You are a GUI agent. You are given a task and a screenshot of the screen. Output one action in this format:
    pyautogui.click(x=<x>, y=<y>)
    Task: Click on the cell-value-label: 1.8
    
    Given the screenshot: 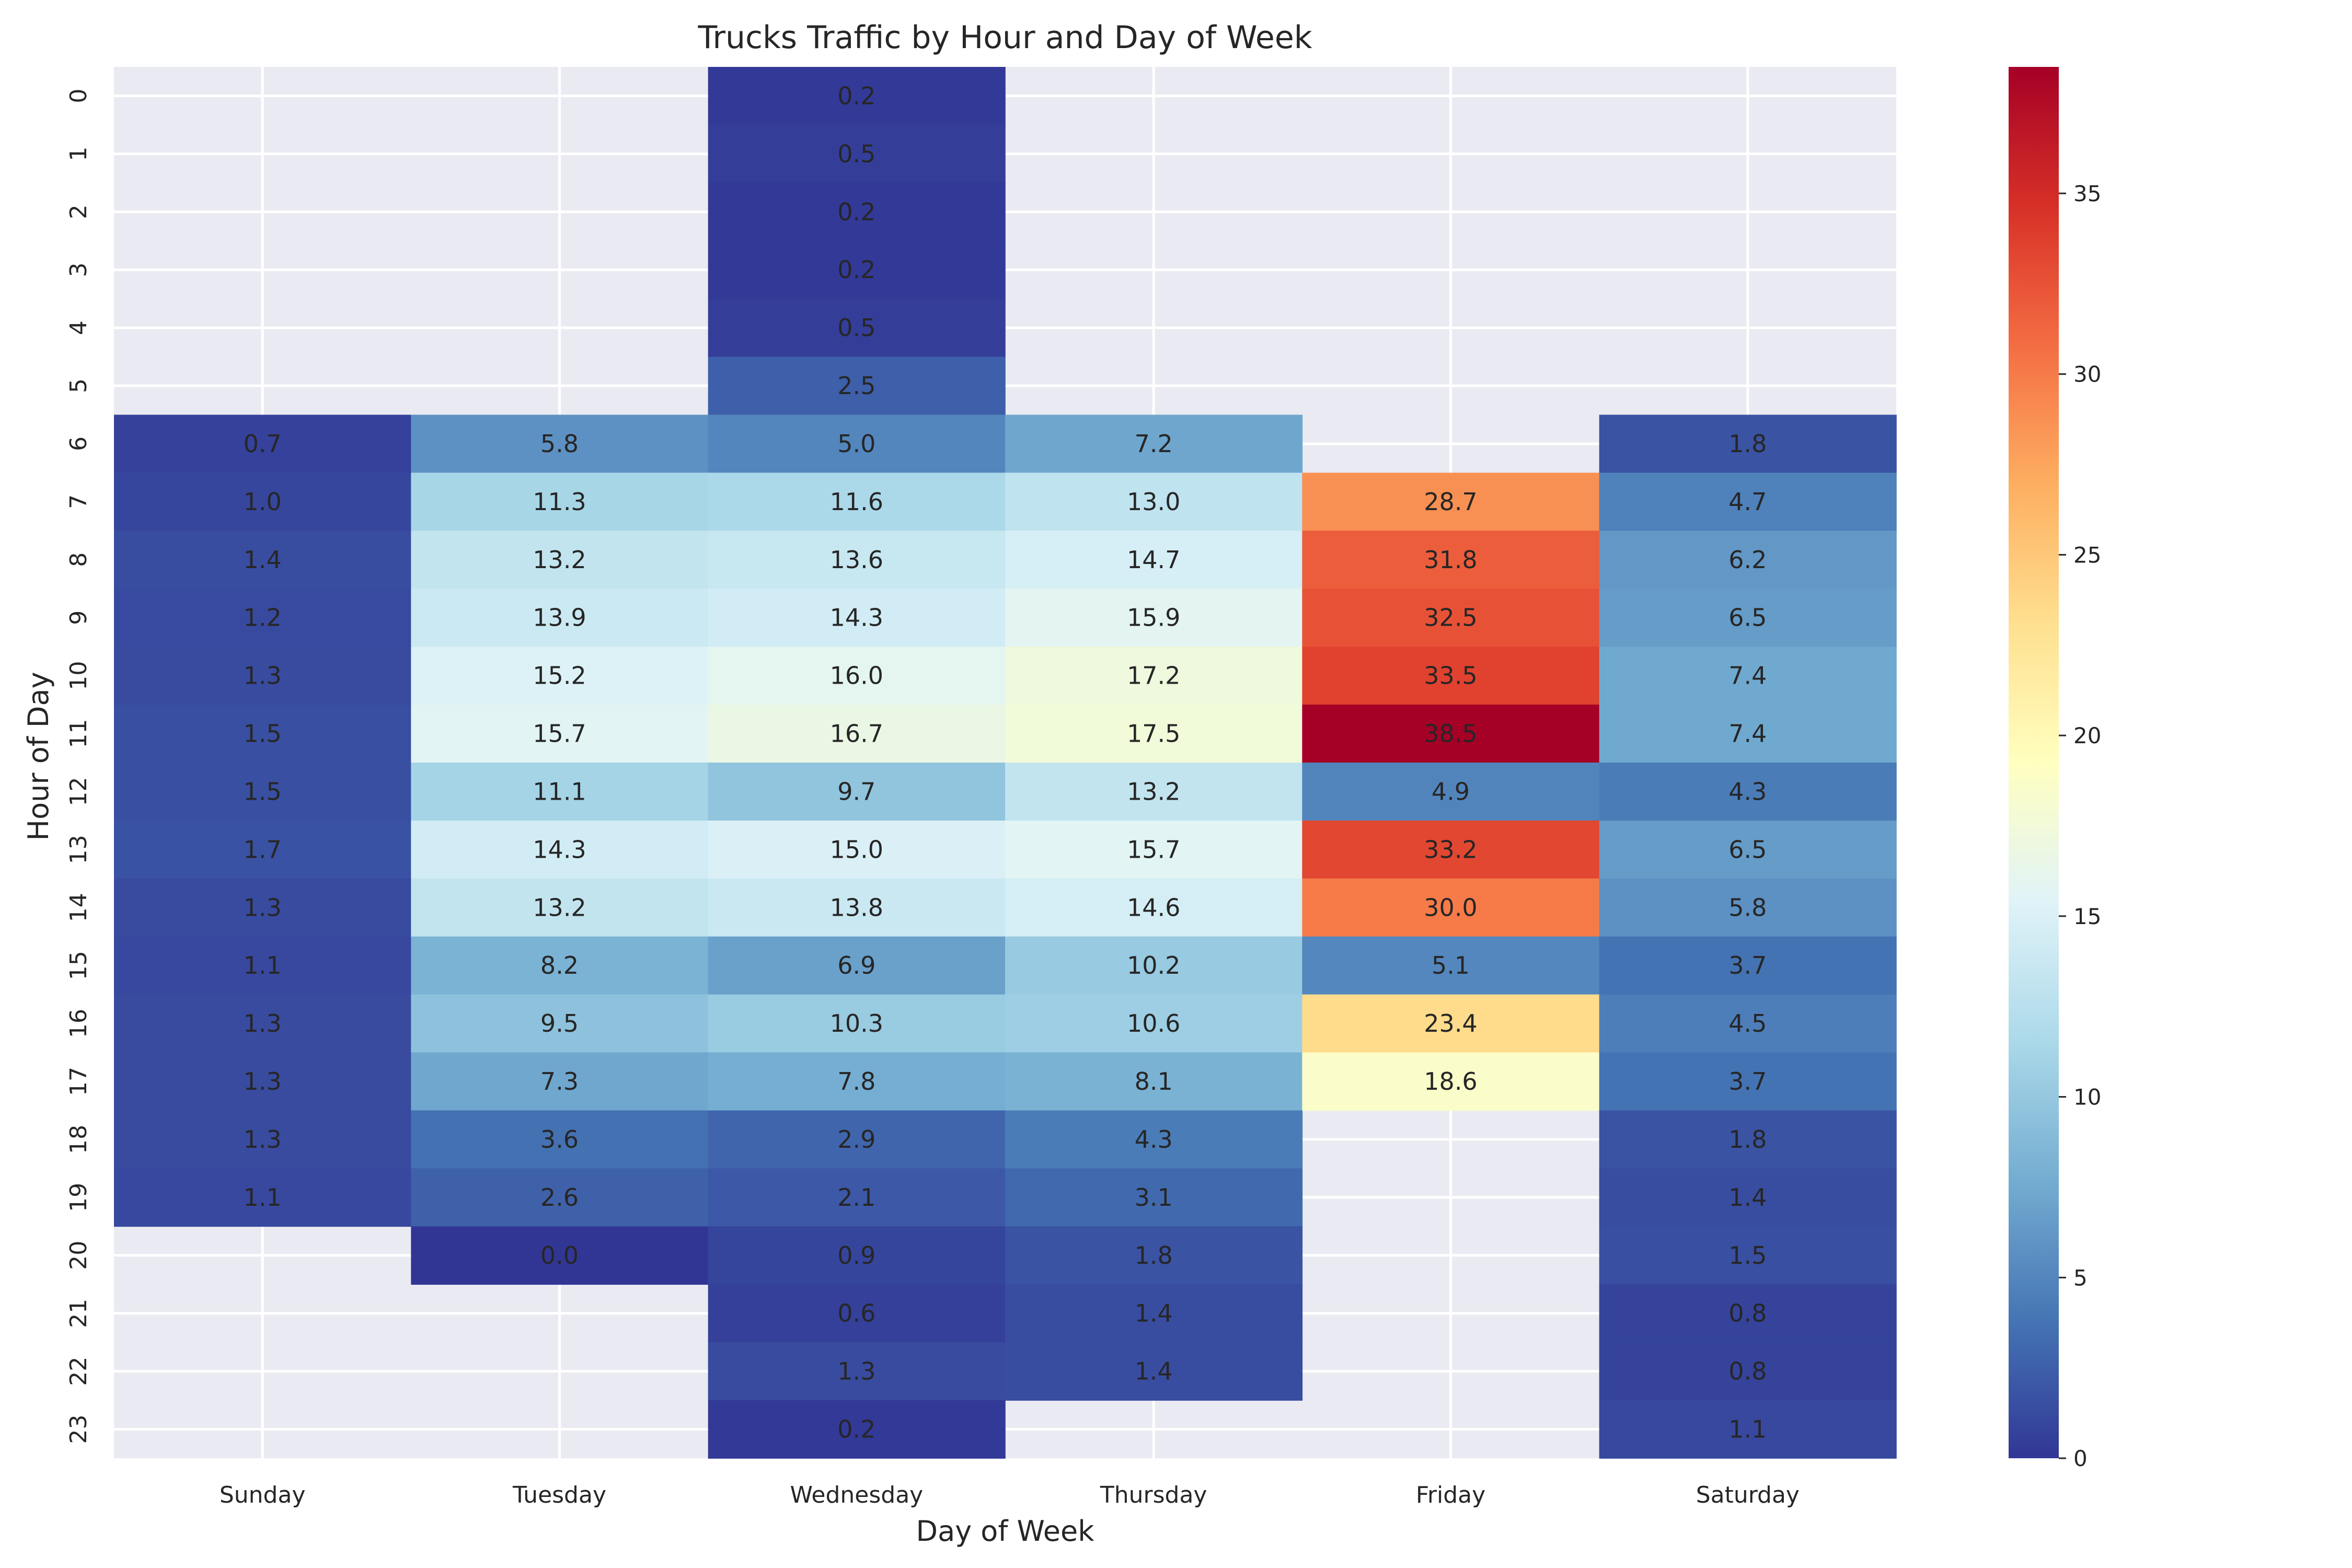 What is the action you would take?
    pyautogui.click(x=1747, y=444)
    